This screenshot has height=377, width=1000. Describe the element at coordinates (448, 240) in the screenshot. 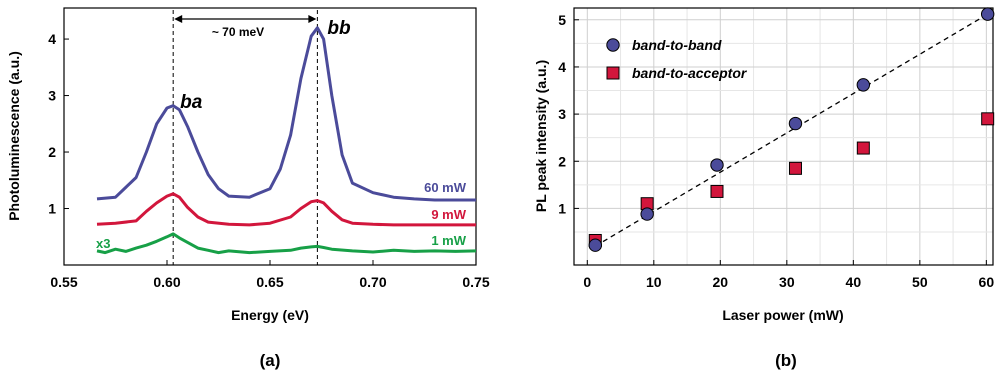

I see `series-label: 1 mW` at that location.